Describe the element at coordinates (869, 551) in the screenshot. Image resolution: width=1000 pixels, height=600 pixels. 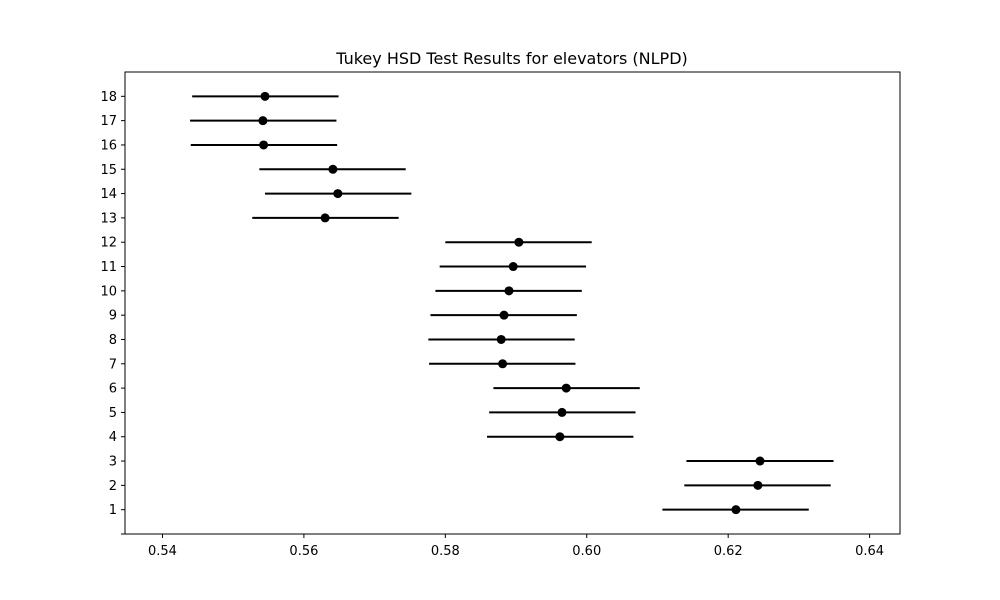
I see `x-tick-label: 0.64` at that location.